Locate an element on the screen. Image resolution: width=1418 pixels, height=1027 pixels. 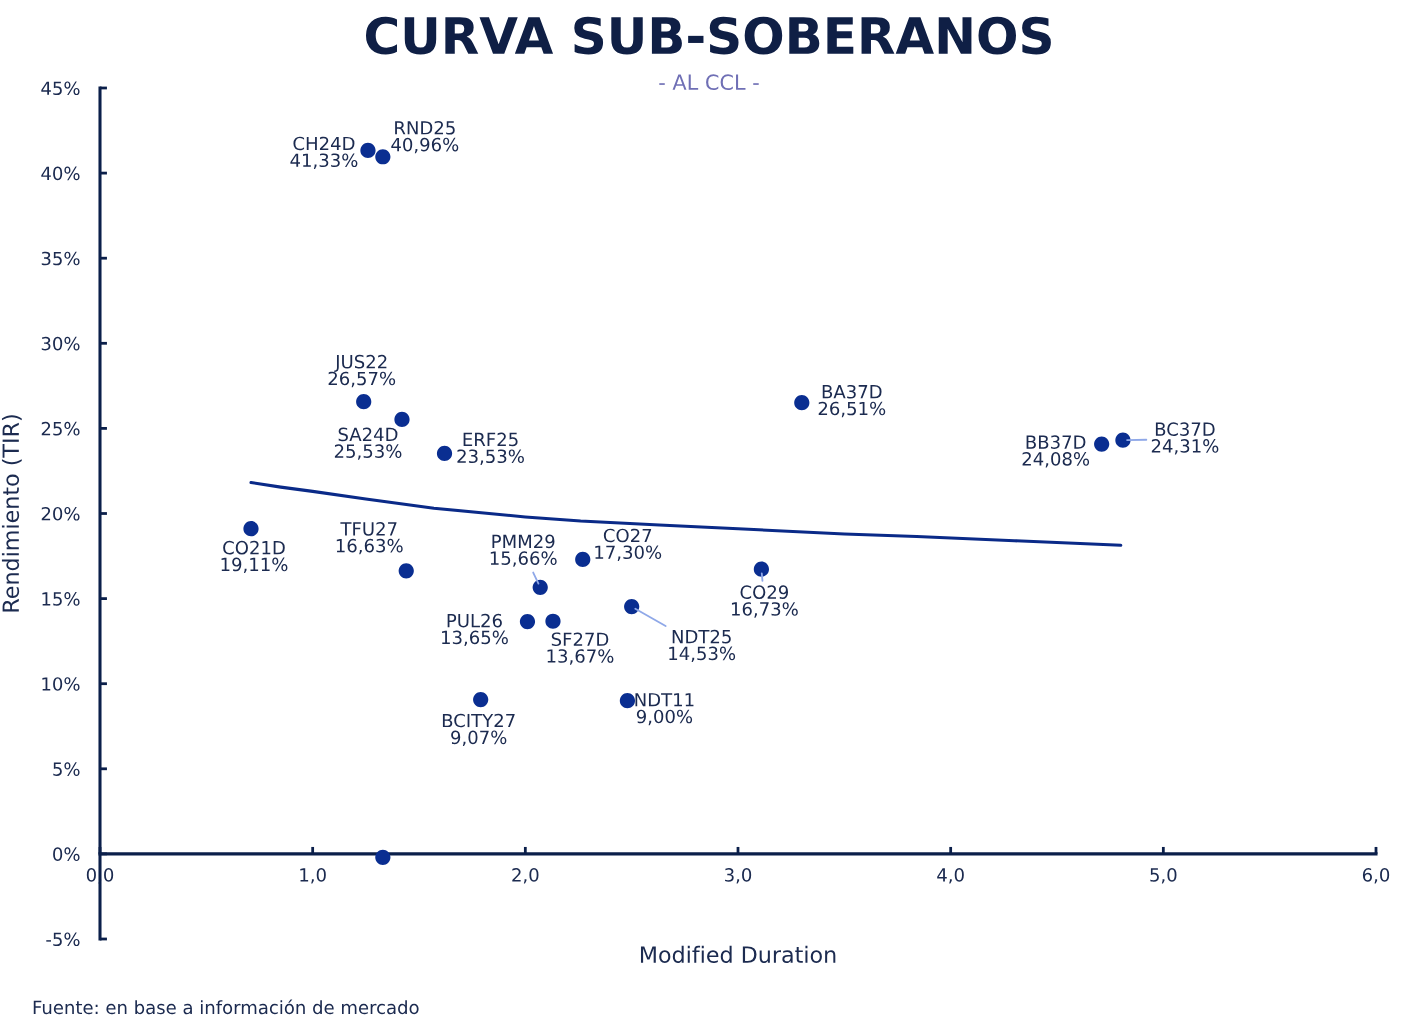
y-tick-label: 5% is located at coordinates (66, 769).